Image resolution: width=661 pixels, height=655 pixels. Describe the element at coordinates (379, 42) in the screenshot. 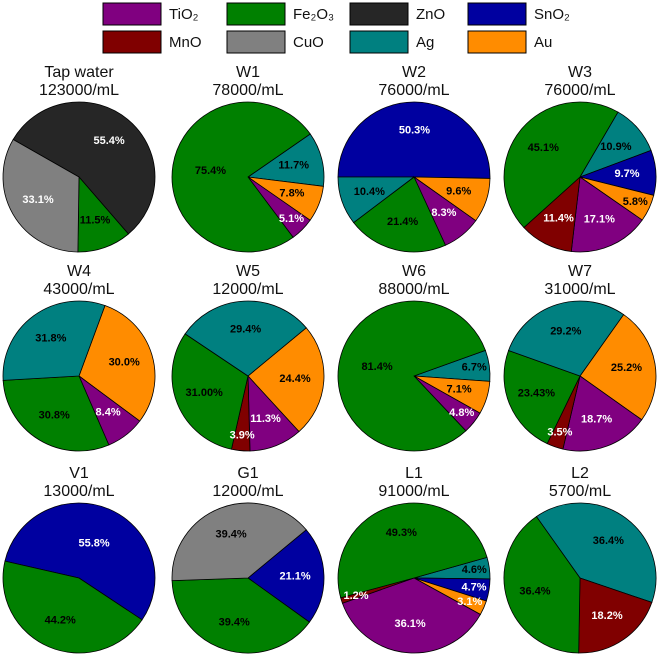

I see `legend-swatch-ag` at that location.